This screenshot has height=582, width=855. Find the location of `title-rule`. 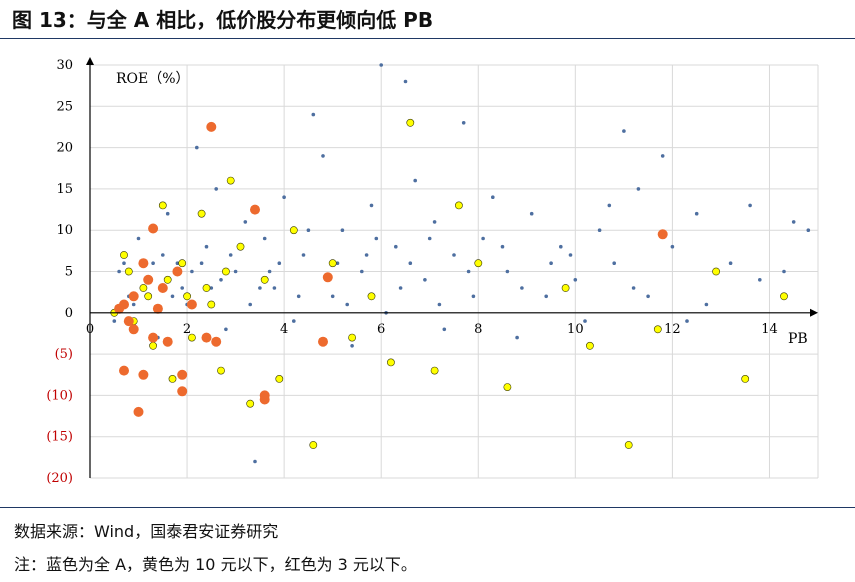

title-rule is located at coordinates (427, 38).